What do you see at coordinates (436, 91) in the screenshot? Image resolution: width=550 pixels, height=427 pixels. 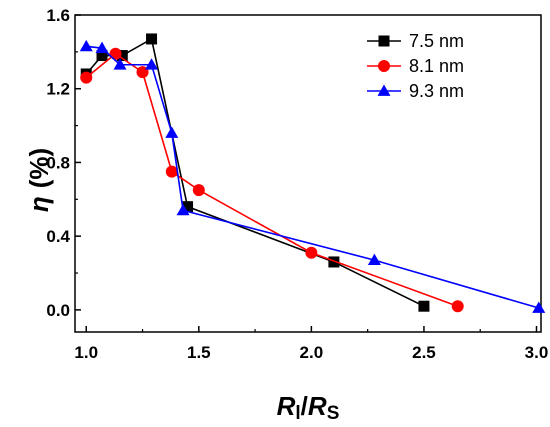 I see `legend-label: 9.3 nm` at bounding box center [436, 91].